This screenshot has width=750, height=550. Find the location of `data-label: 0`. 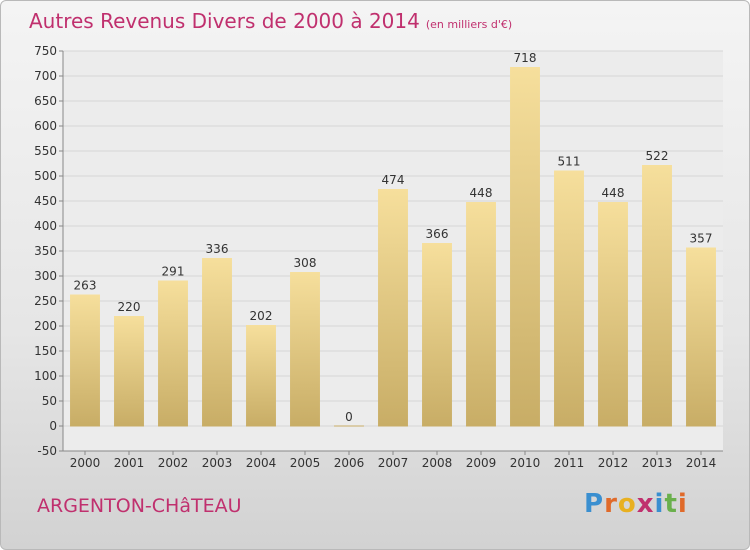

data-label: 0 is located at coordinates (349, 417).